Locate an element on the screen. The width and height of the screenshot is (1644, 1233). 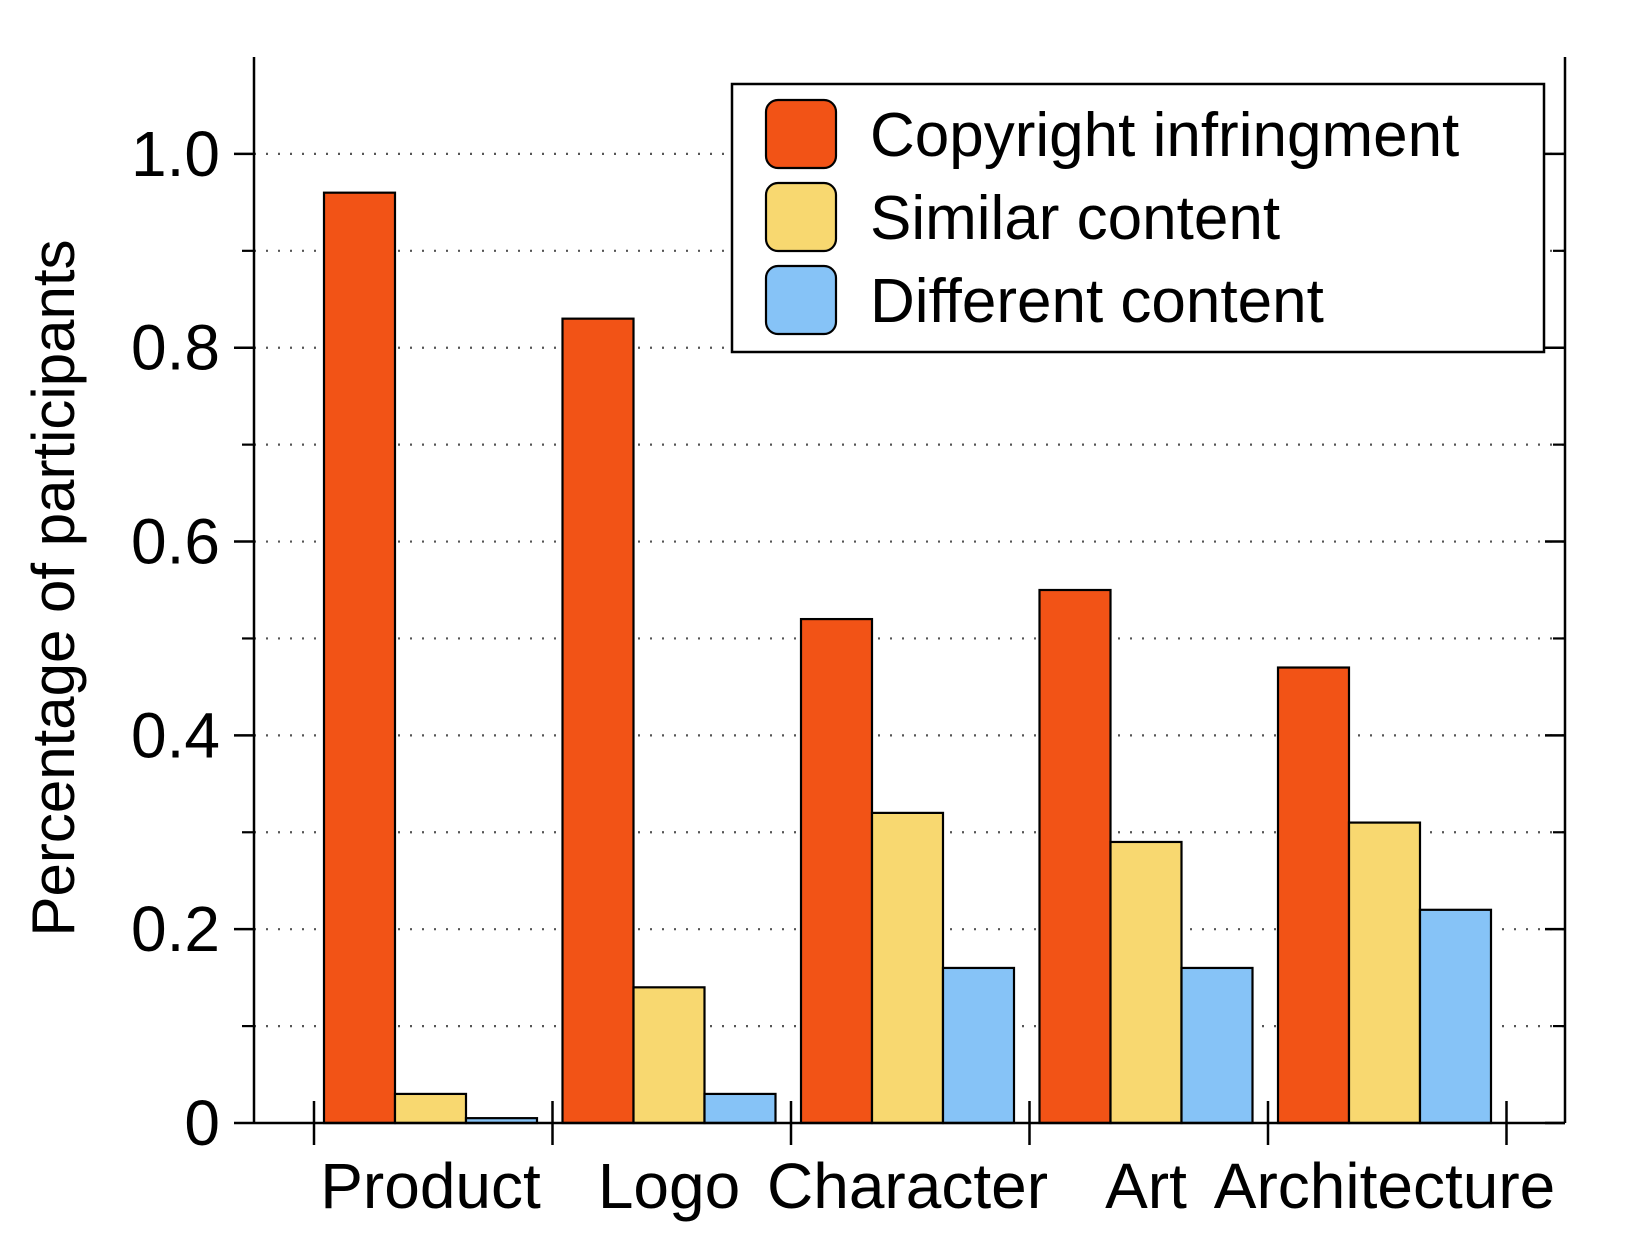
y-tick-label: 0.6 is located at coordinates (175, 542).